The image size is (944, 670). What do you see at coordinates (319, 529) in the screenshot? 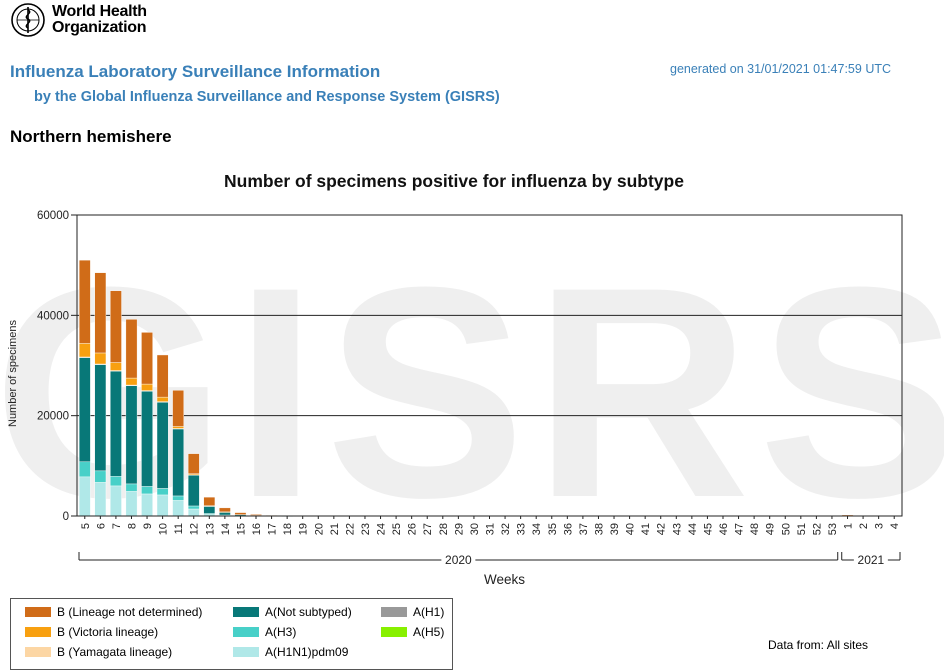
I see `x-tick-label: 20` at bounding box center [319, 529].